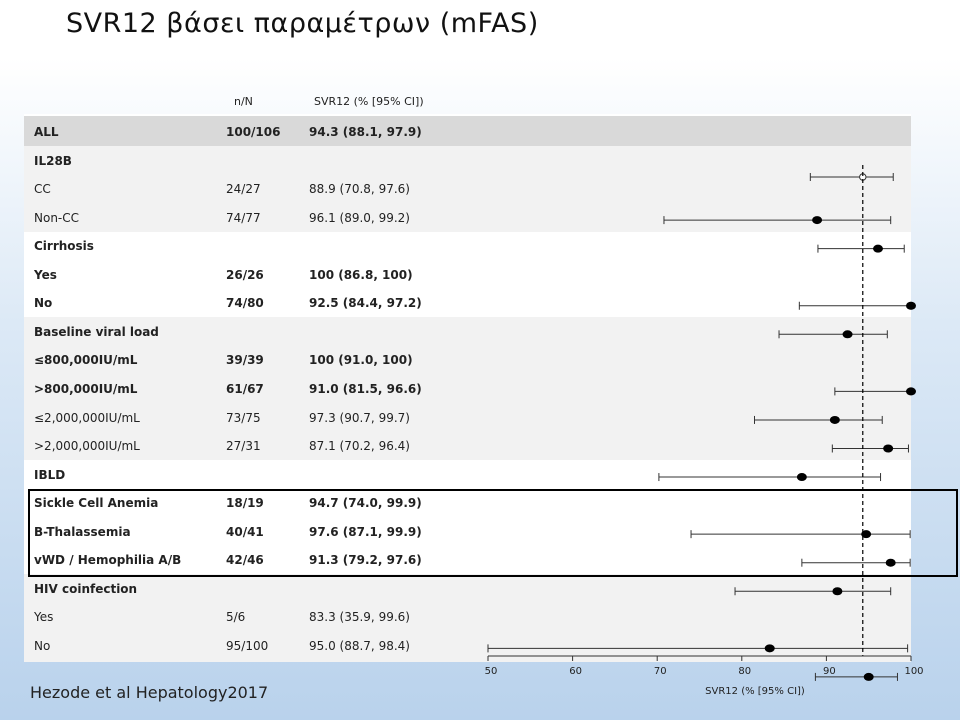 This screenshot has height=720, width=960. I want to click on table-section-row: Cirrhosis, so click(240, 246).